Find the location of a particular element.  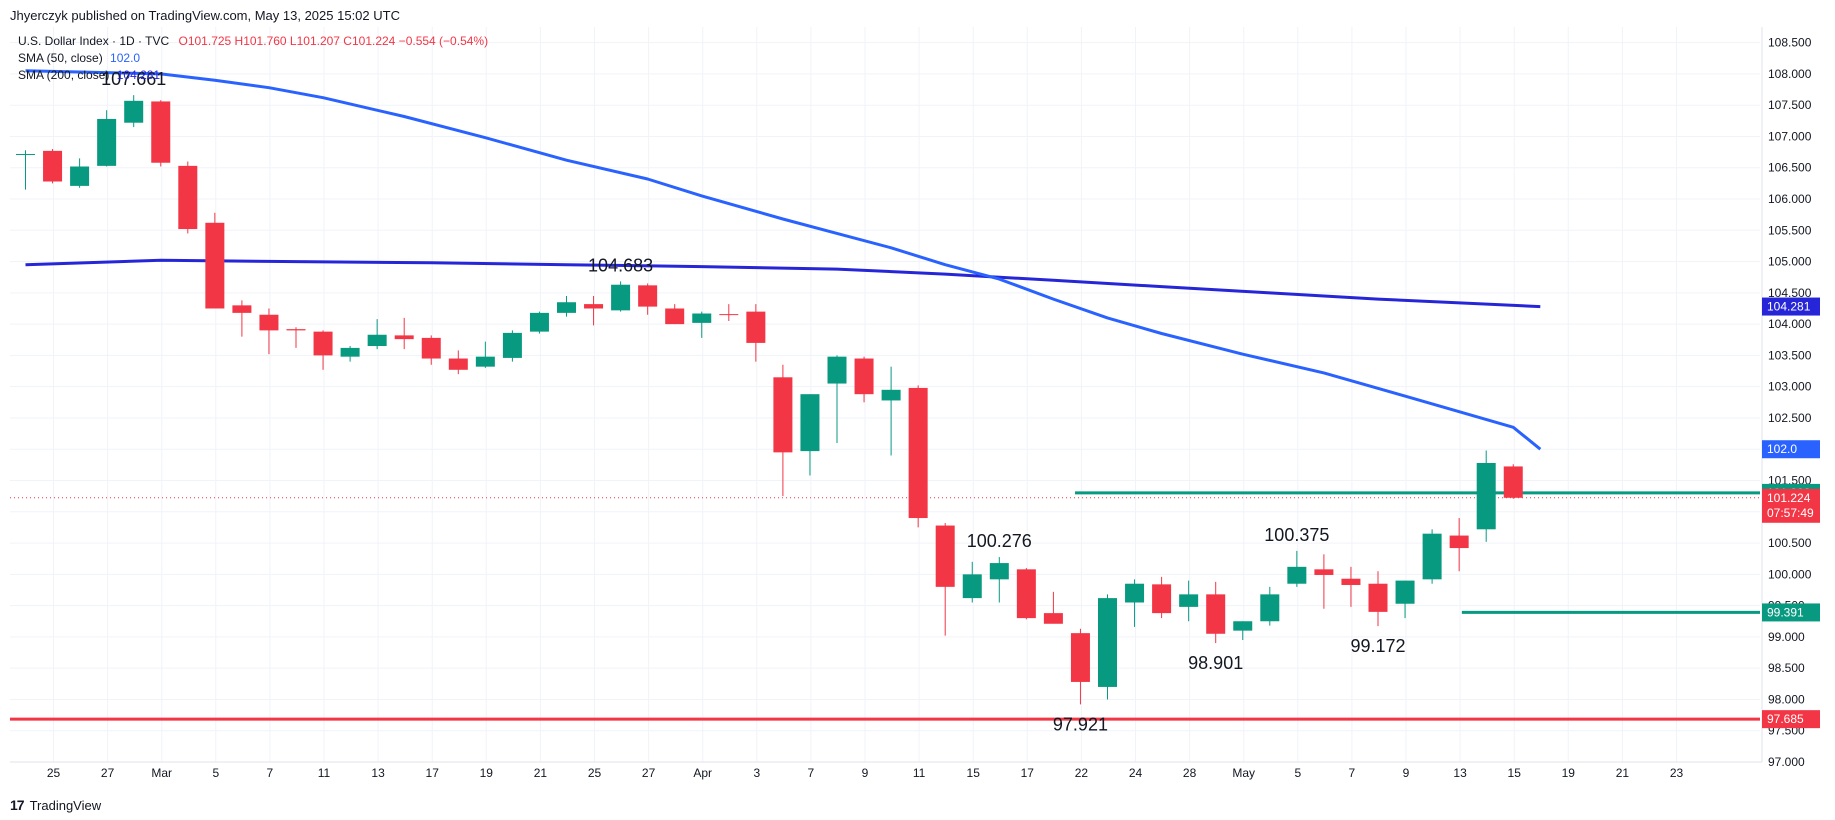

low-axis-tag-bg is located at coordinates (1791, 719).